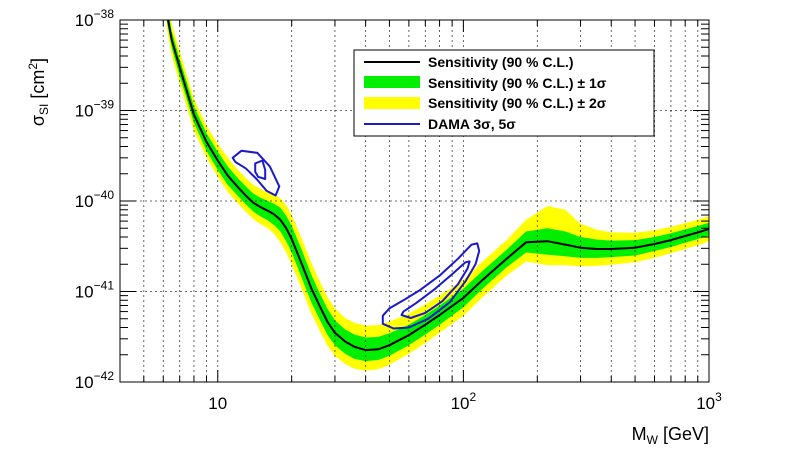  Describe the element at coordinates (95, 199) in the screenshot. I see `y-tick-label: 10−40` at that location.